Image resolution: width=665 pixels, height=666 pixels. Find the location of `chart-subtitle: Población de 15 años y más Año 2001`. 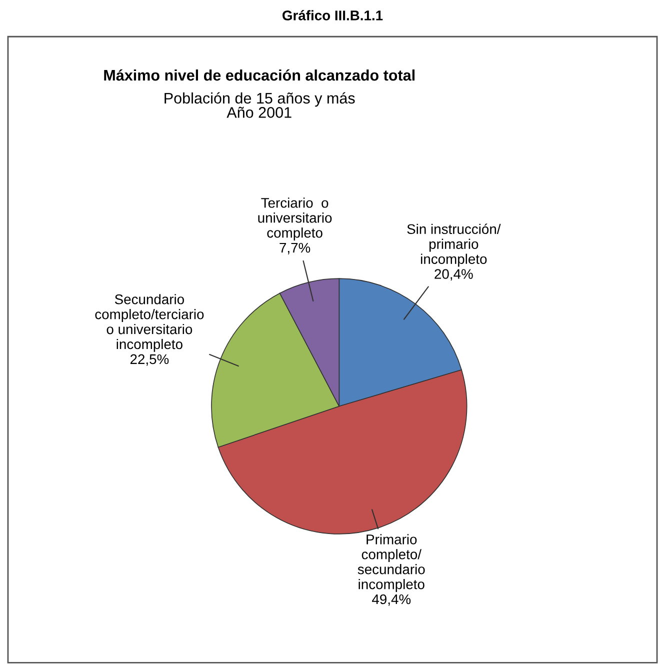

chart-subtitle: Población de 15 años y más Año 2001 is located at coordinates (259, 105).